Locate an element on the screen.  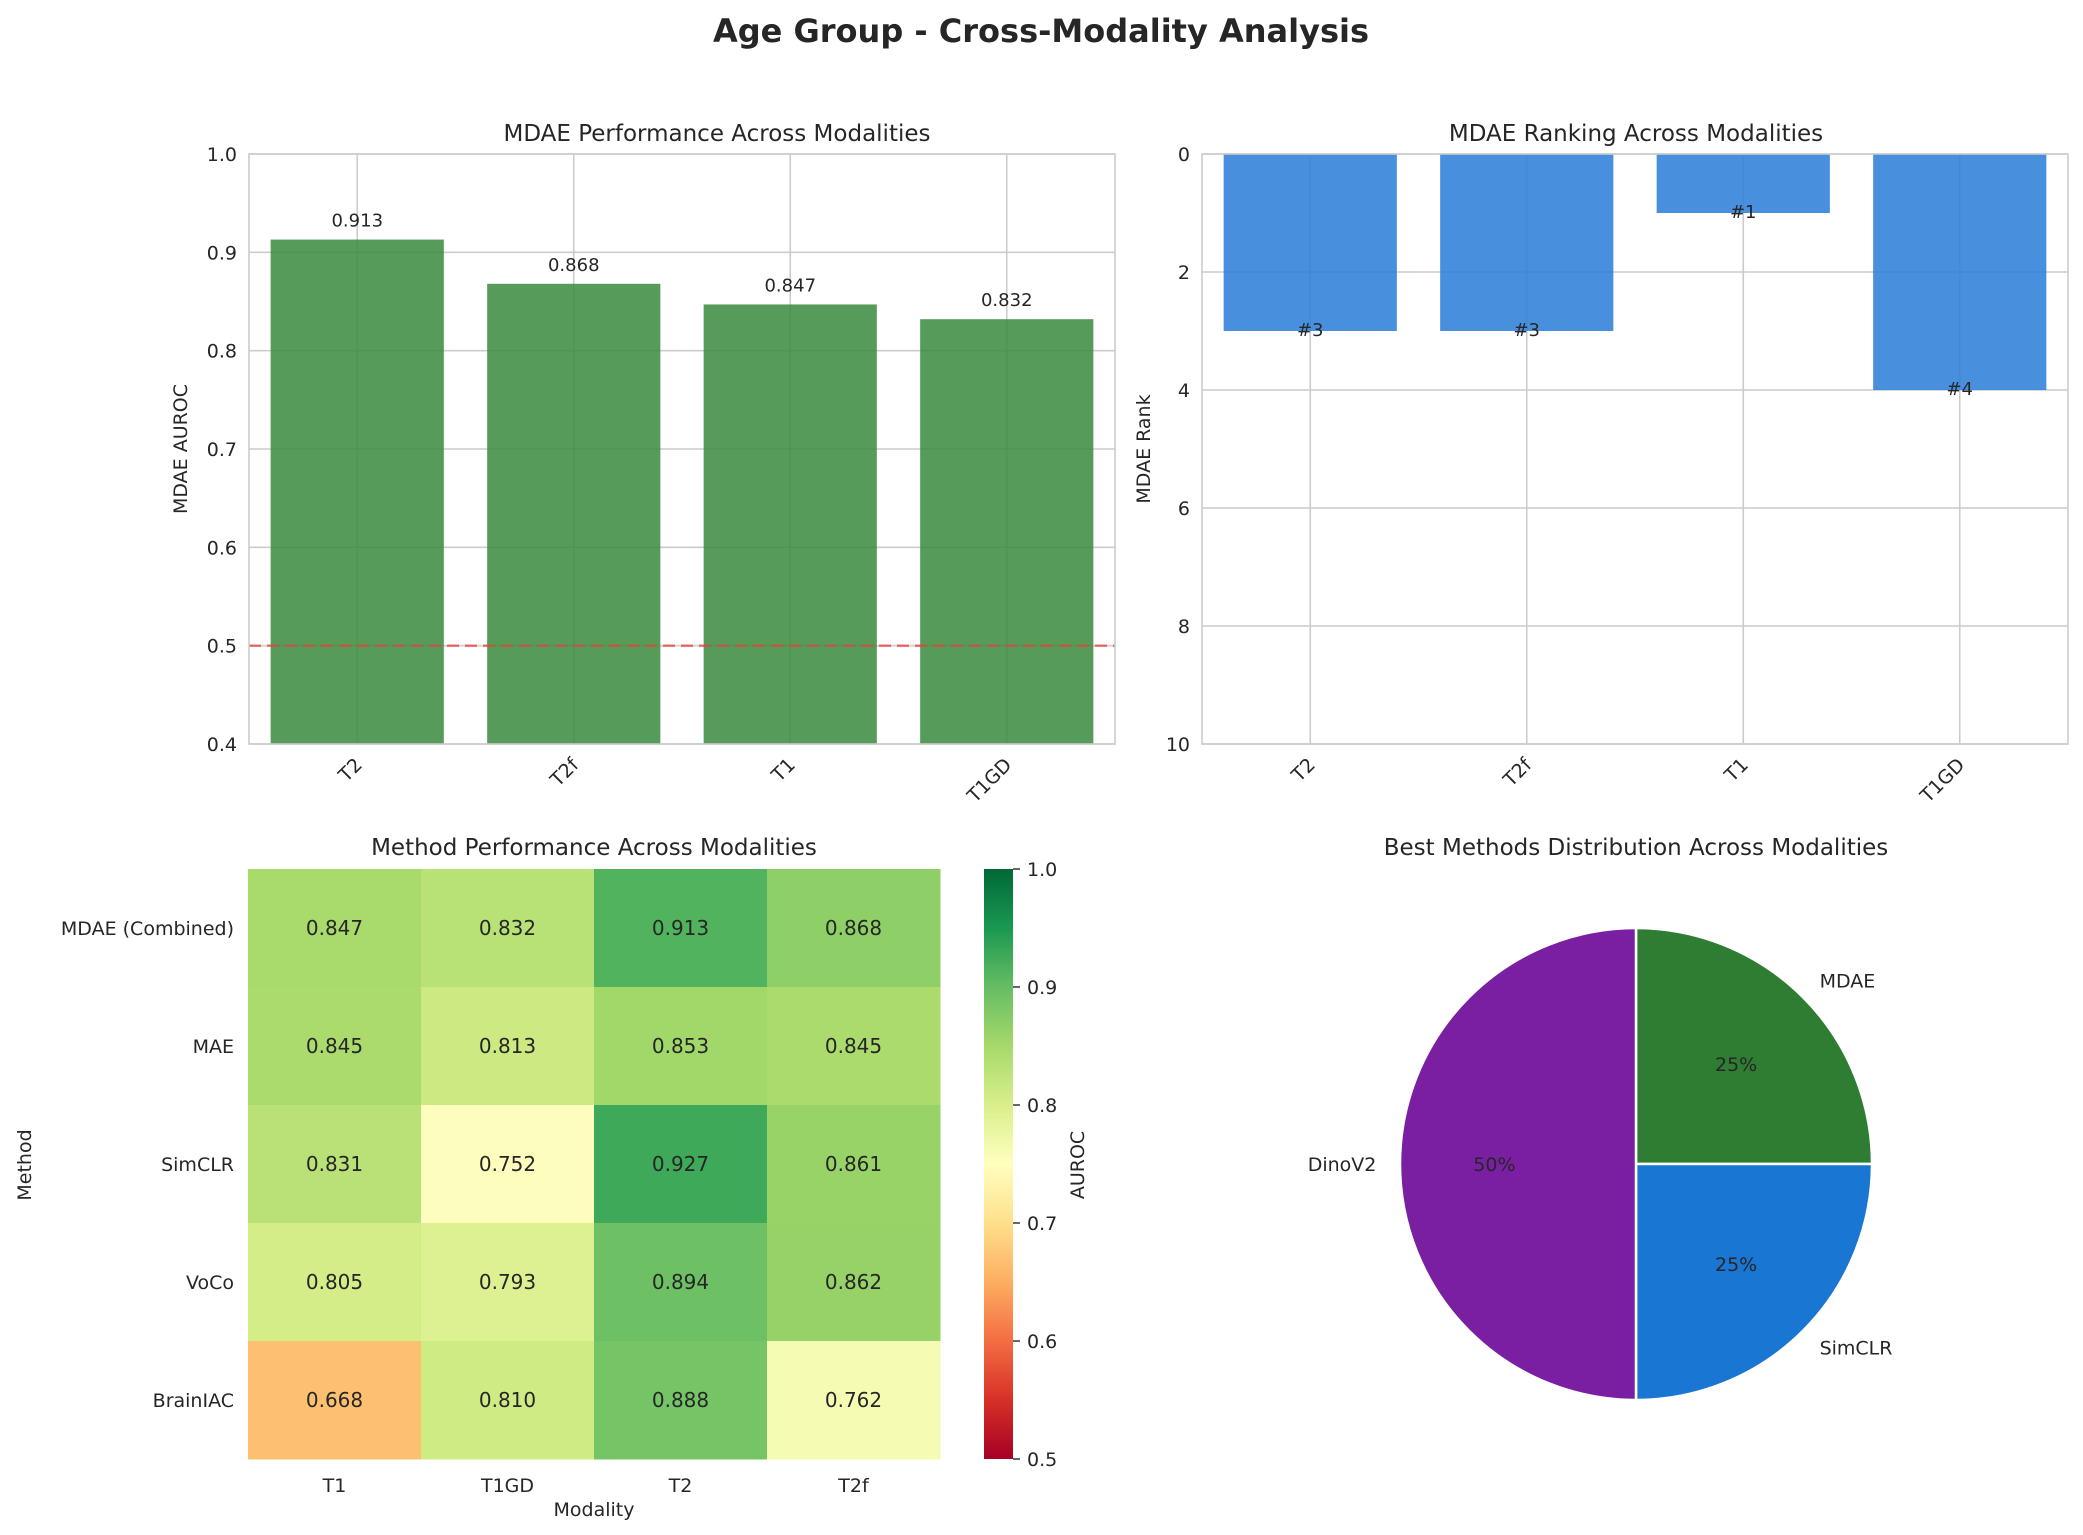
heatmap-modality-label: T1GD is located at coordinates (507, 1486).